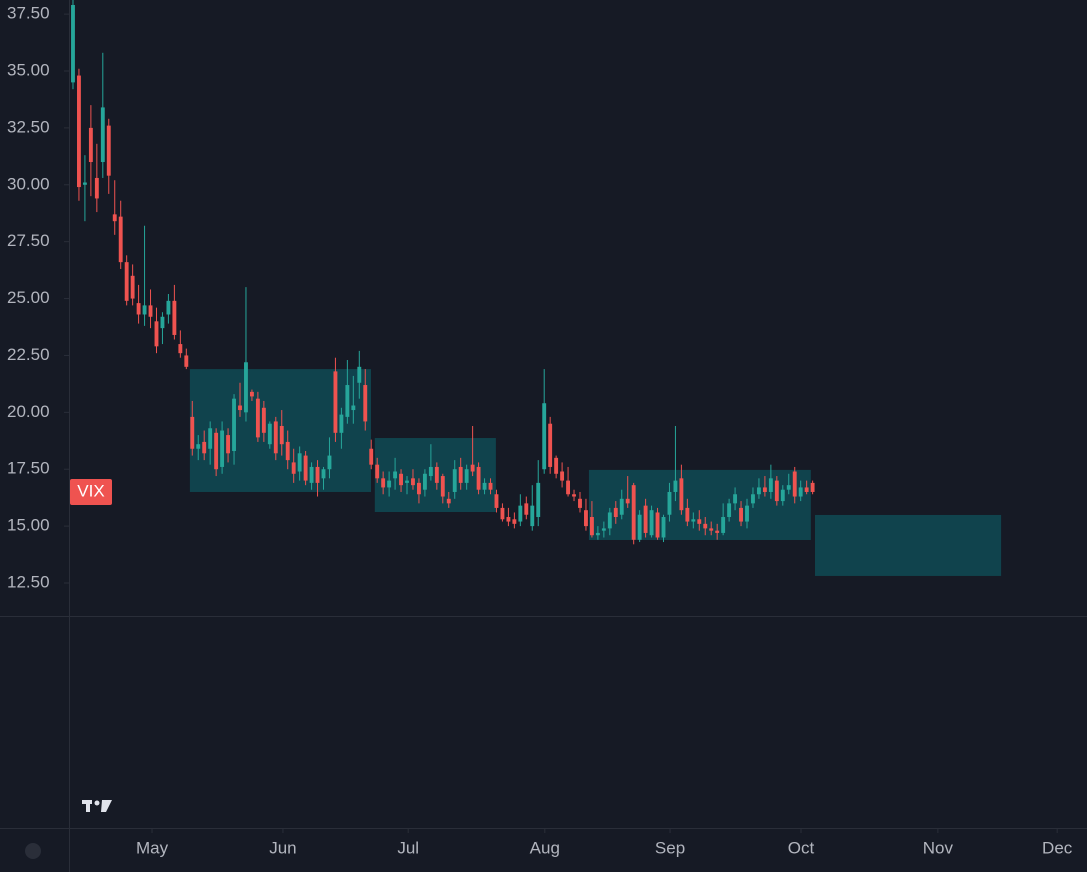  What do you see at coordinates (1057, 847) in the screenshot?
I see `x-tick-label: Dec` at bounding box center [1057, 847].